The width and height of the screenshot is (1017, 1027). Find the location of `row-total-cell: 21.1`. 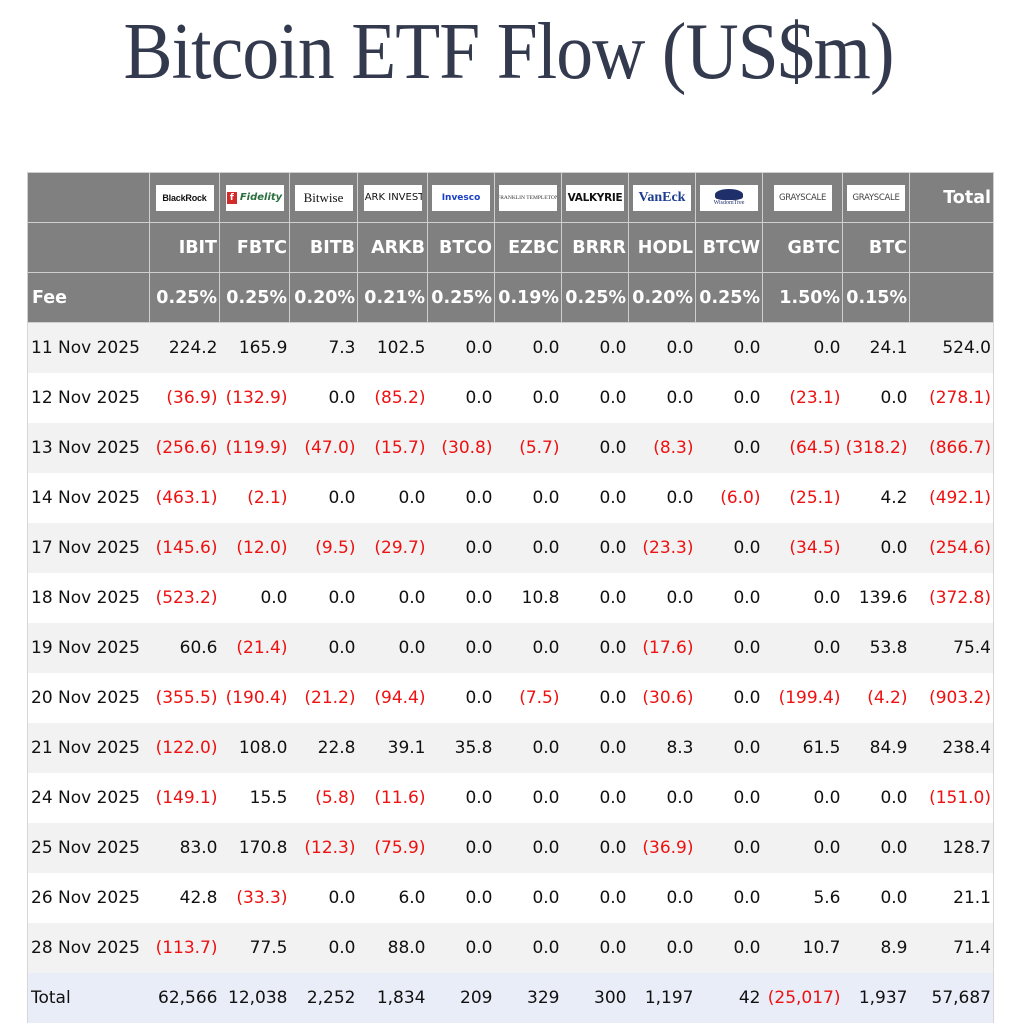

row-total-cell: 21.1 is located at coordinates (951, 898).